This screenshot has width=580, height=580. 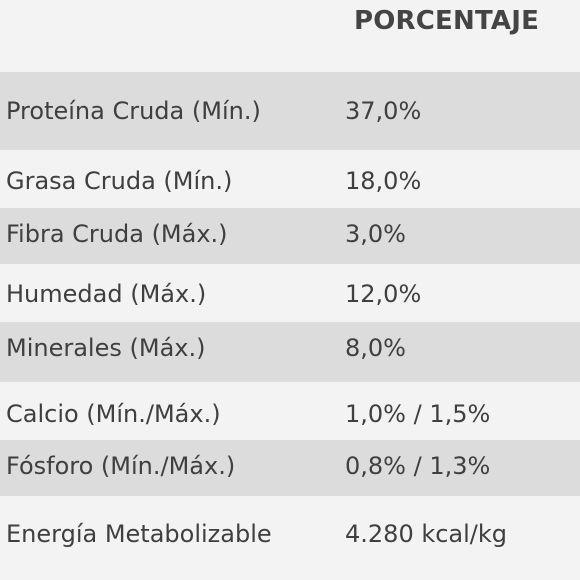 I want to click on table-row: Humedad (Máx.) 12,0%, so click(x=290, y=293).